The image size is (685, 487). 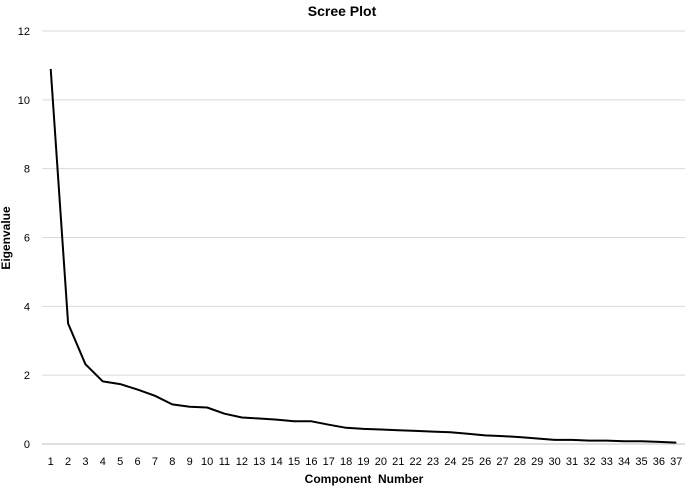 What do you see at coordinates (27, 445) in the screenshot?
I see `y-tick-label: 0` at bounding box center [27, 445].